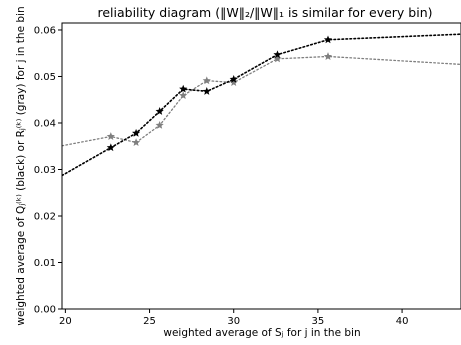 The image size is (461, 345). I want to click on y-tick-label: 0.03, so click(45, 170).